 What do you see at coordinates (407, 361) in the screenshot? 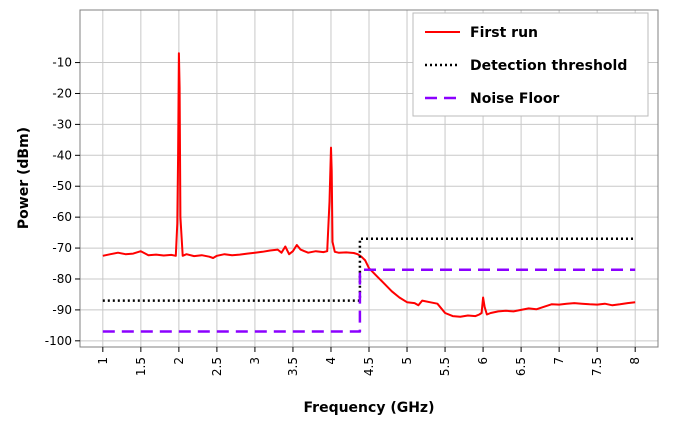
I see `x-tick-label: 5` at bounding box center [407, 361].